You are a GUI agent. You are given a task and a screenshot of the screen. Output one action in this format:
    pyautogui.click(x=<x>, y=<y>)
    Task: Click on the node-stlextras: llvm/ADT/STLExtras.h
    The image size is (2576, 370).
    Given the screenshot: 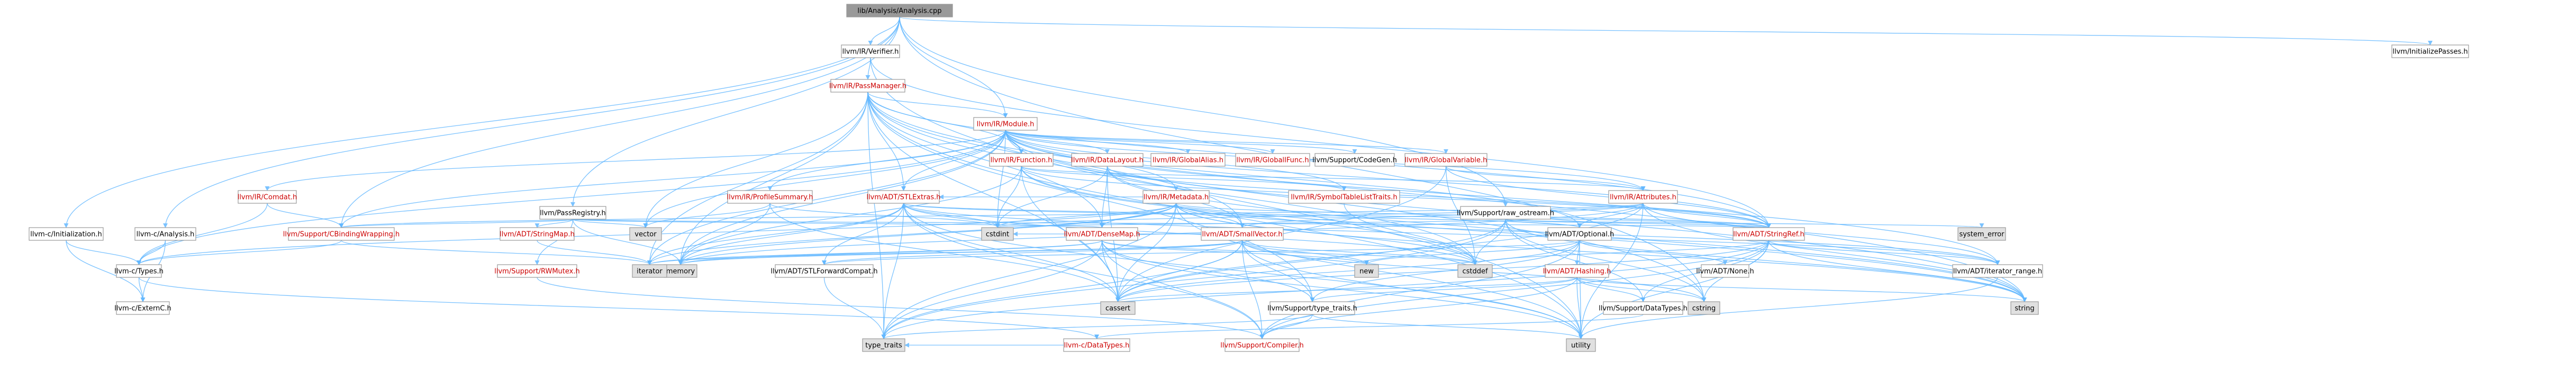 What is the action you would take?
    pyautogui.click(x=903, y=197)
    